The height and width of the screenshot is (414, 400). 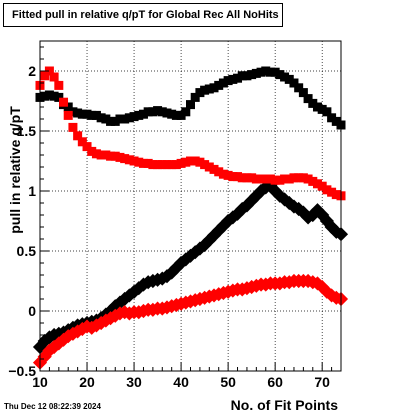 What do you see at coordinates (181, 382) in the screenshot?
I see `x-tick-label: 40` at bounding box center [181, 382].